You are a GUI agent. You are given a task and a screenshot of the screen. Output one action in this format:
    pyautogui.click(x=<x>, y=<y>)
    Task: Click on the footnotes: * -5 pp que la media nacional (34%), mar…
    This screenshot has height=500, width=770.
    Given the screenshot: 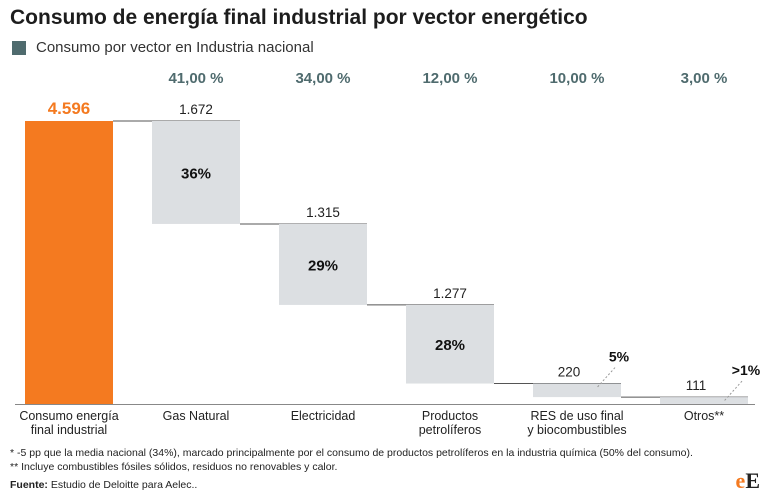 What is the action you would take?
    pyautogui.click(x=351, y=460)
    